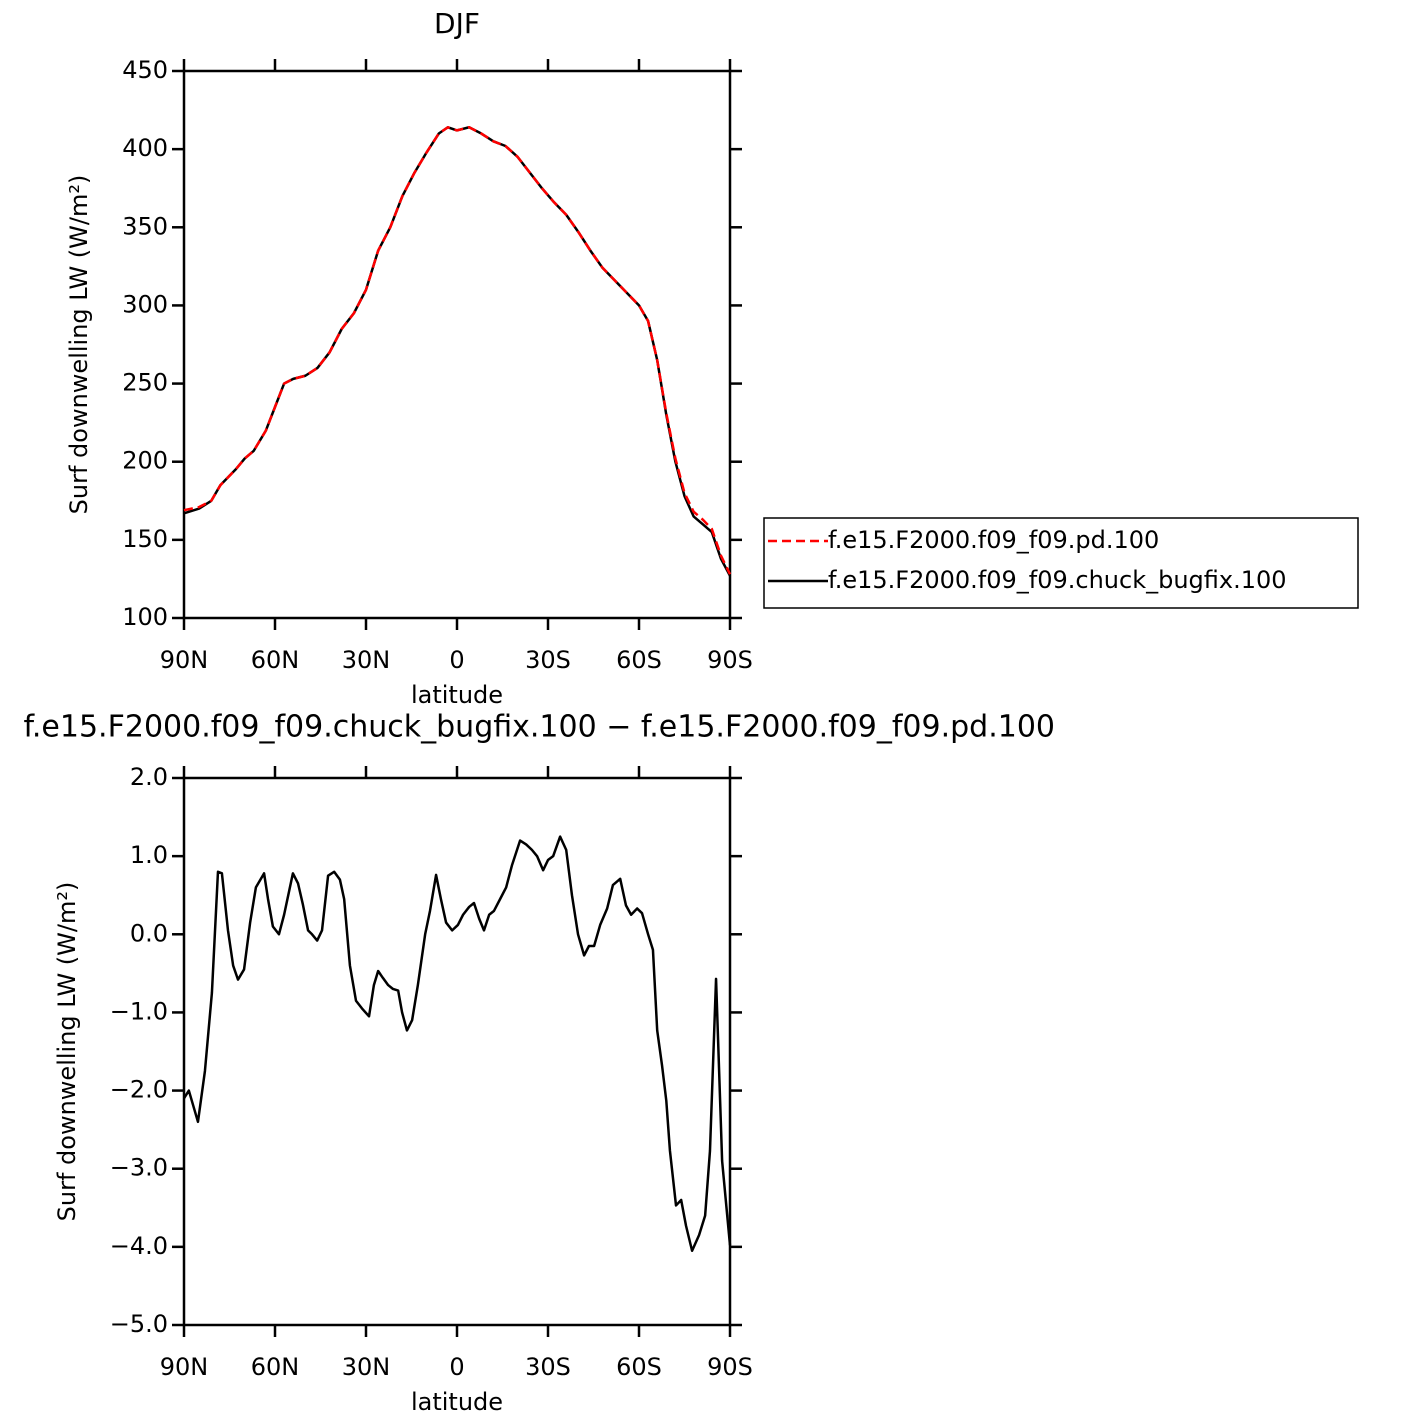 Image resolution: width=1422 pixels, height=1424 pixels. What do you see at coordinates (139, 1168) in the screenshot?
I see `y-tick-label: −3.0` at bounding box center [139, 1168].